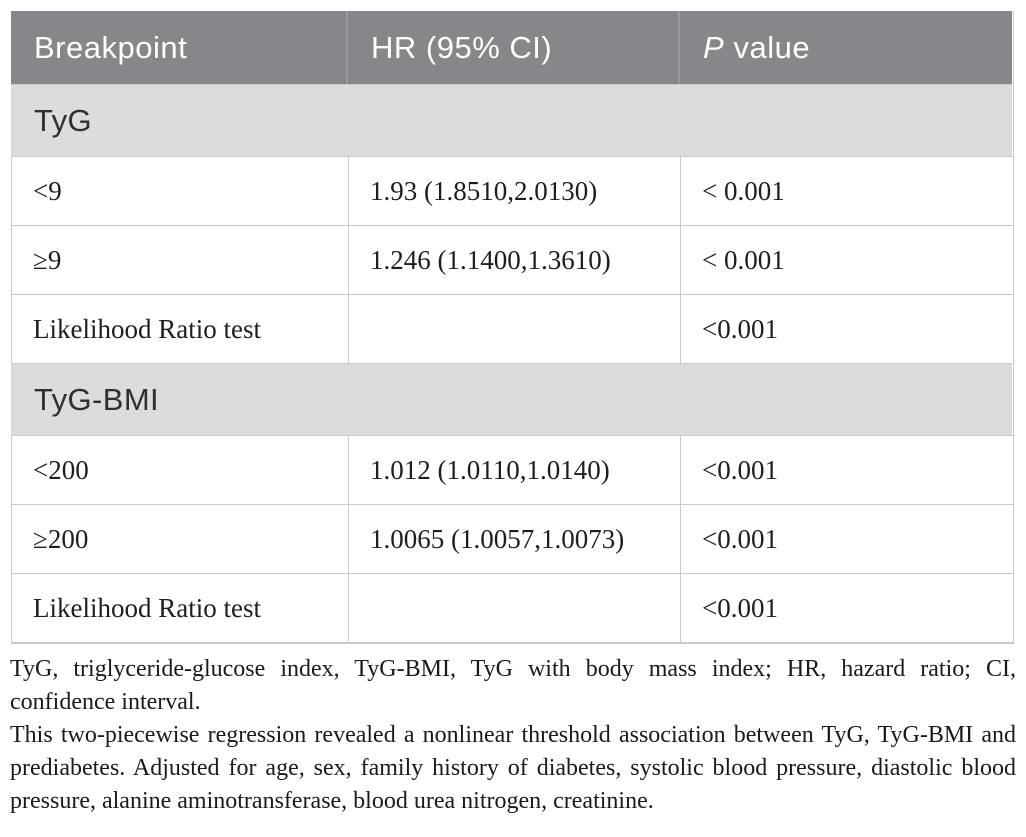  What do you see at coordinates (179, 47) in the screenshot?
I see `header-breakpoint: Breakpoint` at bounding box center [179, 47].